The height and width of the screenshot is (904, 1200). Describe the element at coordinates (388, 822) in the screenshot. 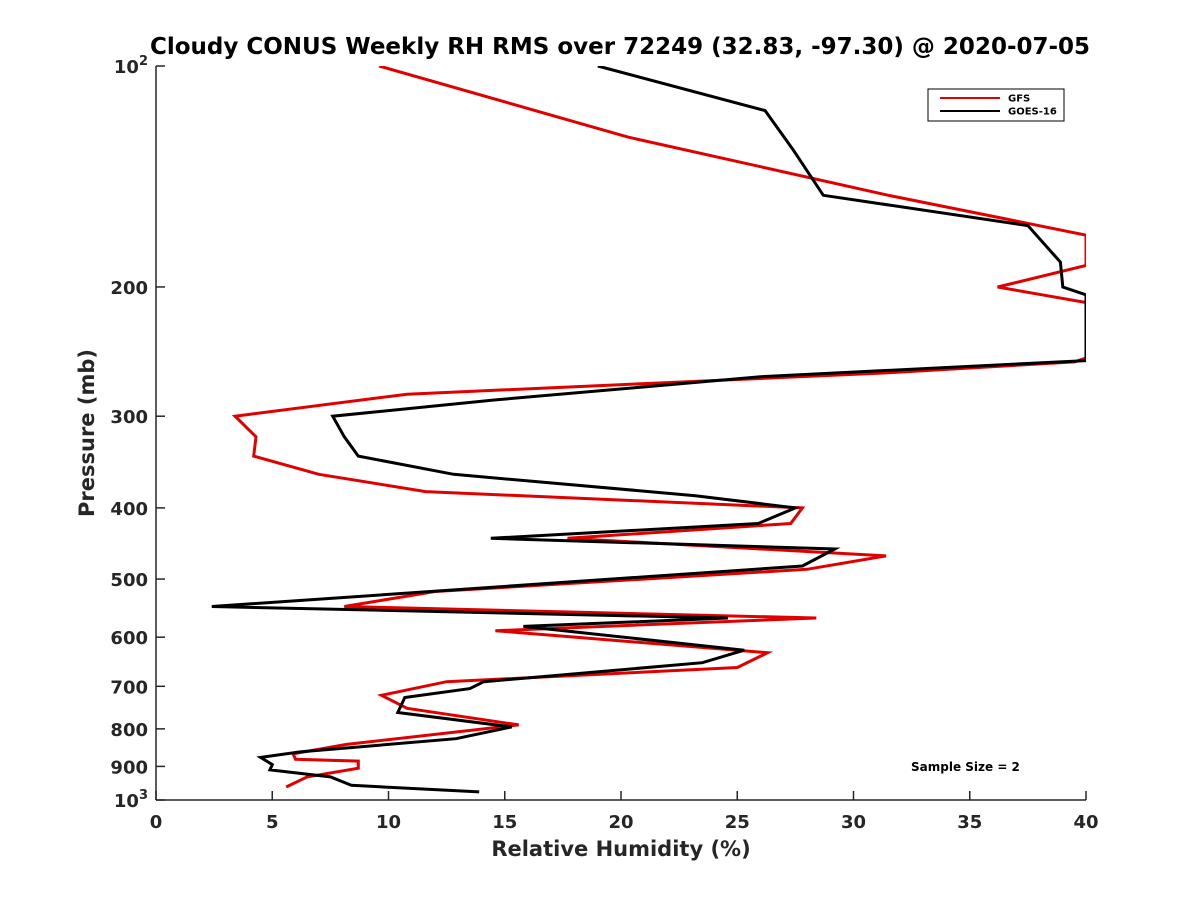

I see `x-tick-label: 10` at that location.